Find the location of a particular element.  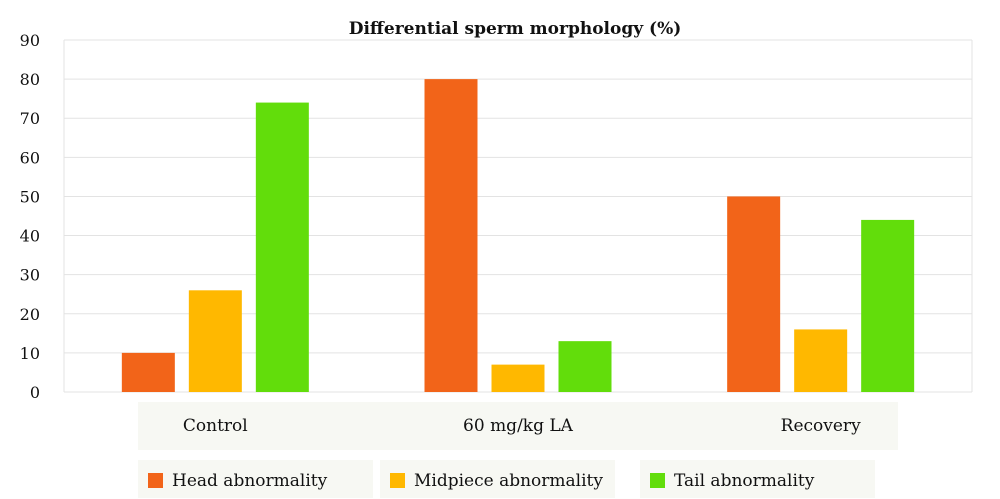

y-tick-label: 10 is located at coordinates (30, 353).